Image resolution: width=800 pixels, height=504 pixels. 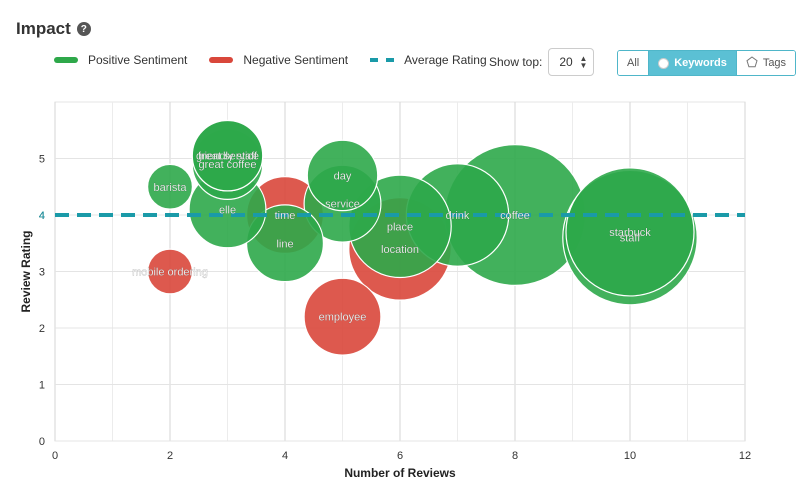 What do you see at coordinates (515, 456) in the screenshot?
I see `x-tick-label: 8` at bounding box center [515, 456].